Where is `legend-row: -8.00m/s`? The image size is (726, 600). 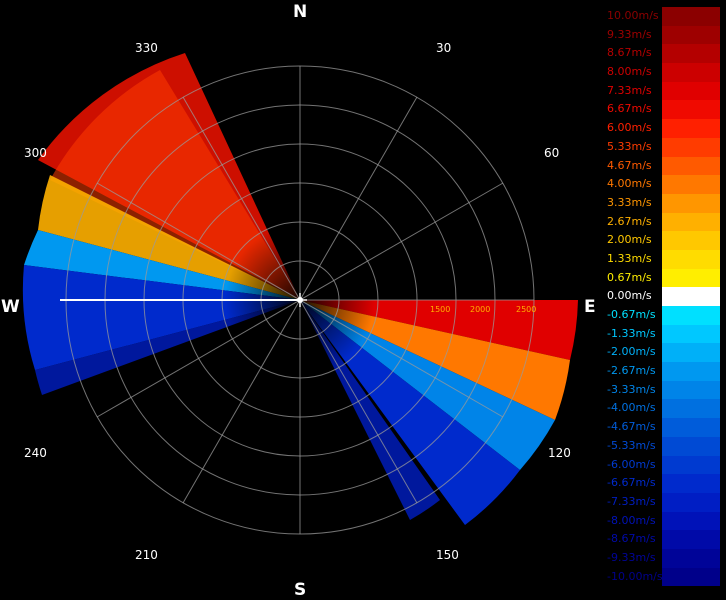 legend-row: -8.00m/s is located at coordinates (663, 521).